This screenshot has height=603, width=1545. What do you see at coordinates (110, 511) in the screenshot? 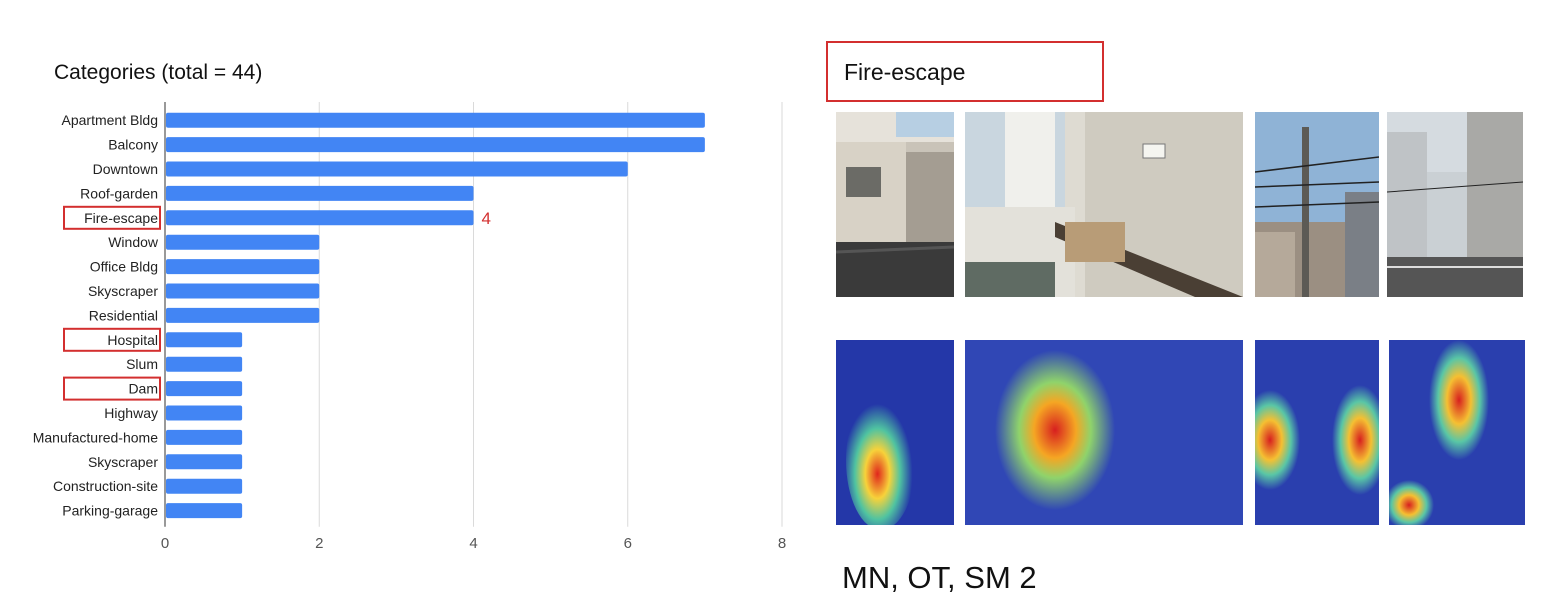
I see `category-label: Parking-garage` at bounding box center [110, 511].